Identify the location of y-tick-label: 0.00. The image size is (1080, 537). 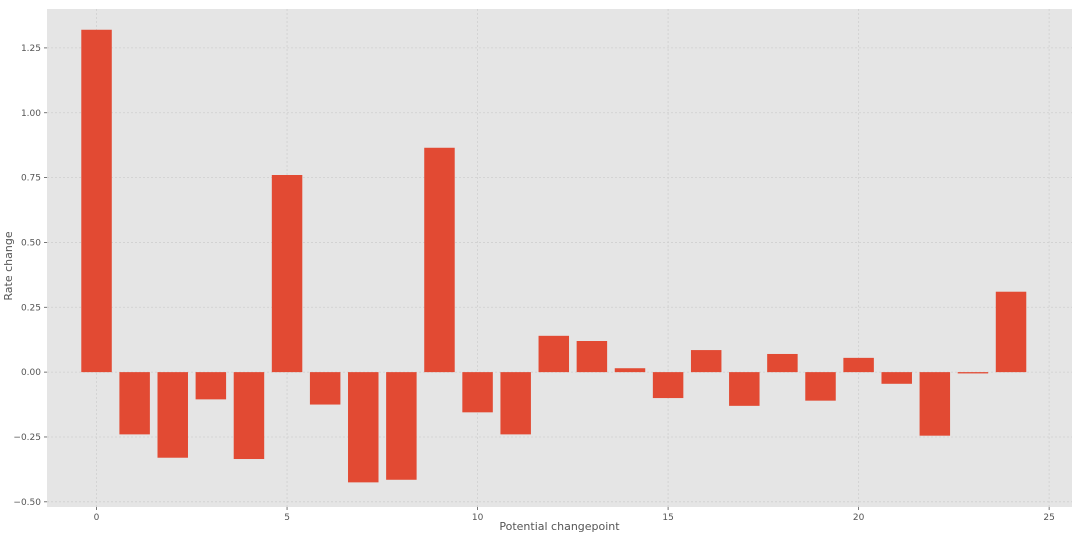
(31, 373).